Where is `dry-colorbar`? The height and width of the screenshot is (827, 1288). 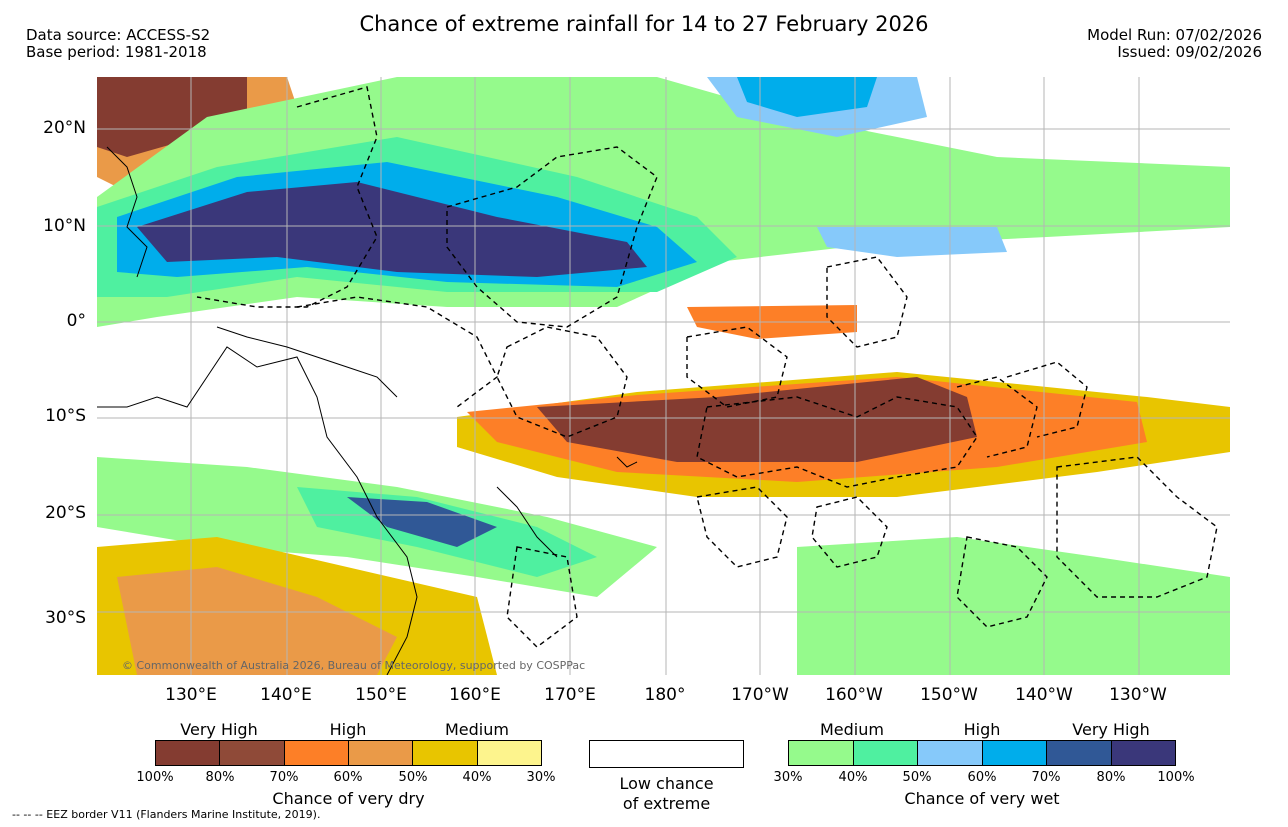
dry-colorbar is located at coordinates (348, 753).